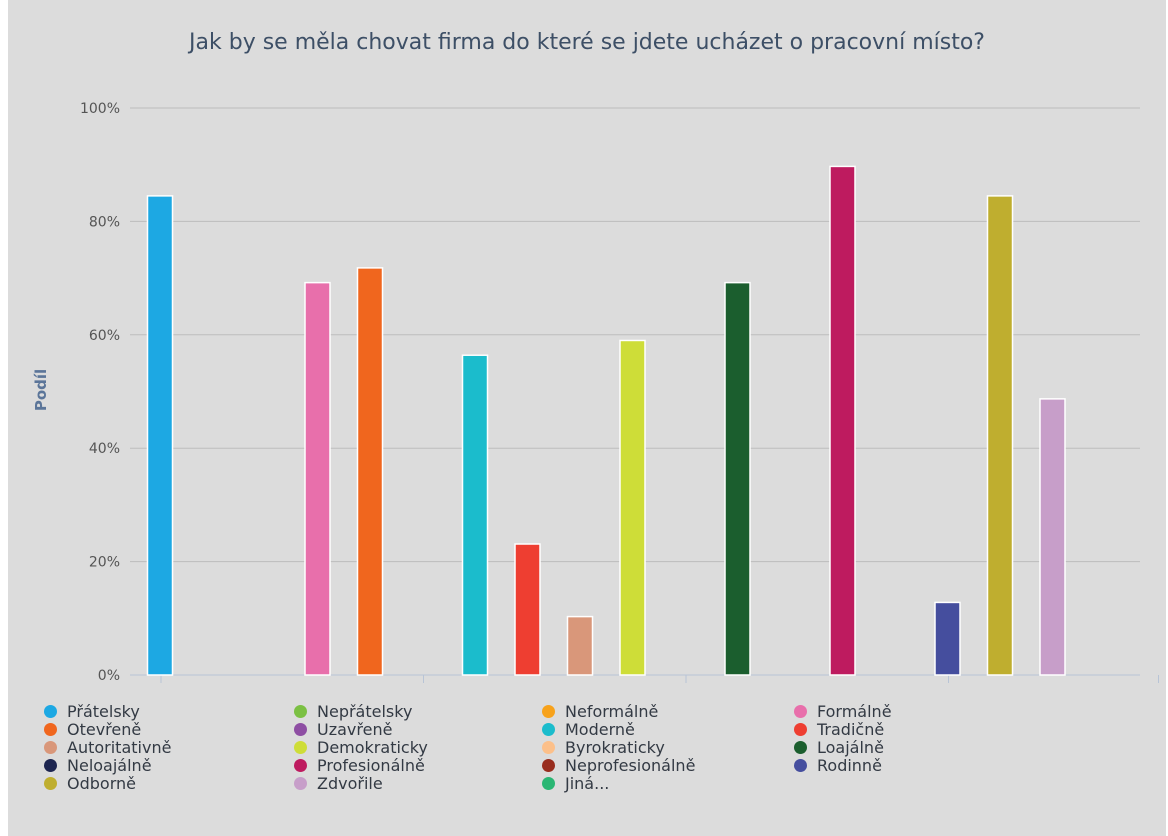 This screenshot has width=1168, height=836. I want to click on legend-item: Zdvořile, so click(418, 783).